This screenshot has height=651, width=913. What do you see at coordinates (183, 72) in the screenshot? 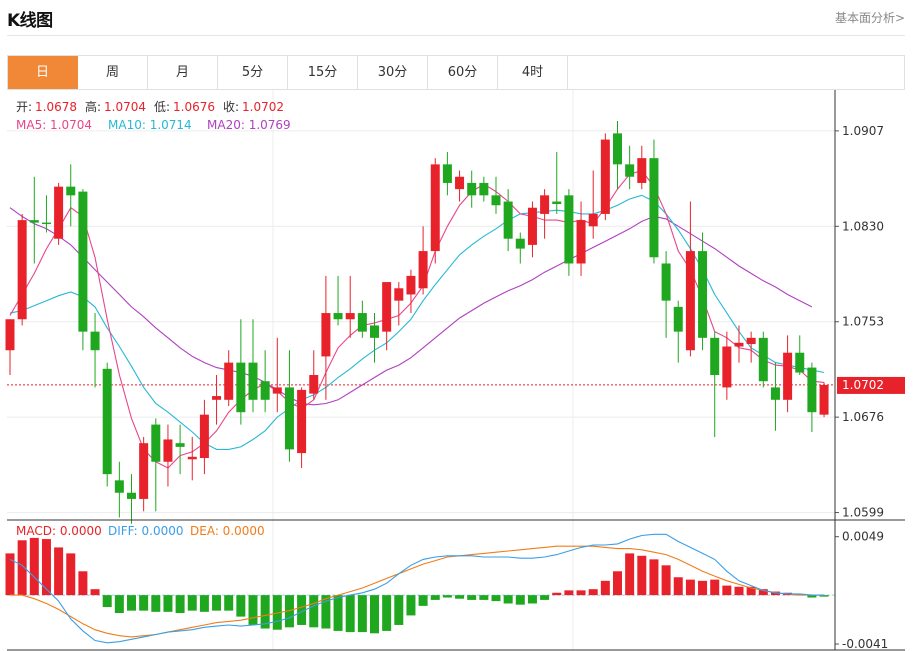
I see `tab-month: 月` at bounding box center [183, 72].